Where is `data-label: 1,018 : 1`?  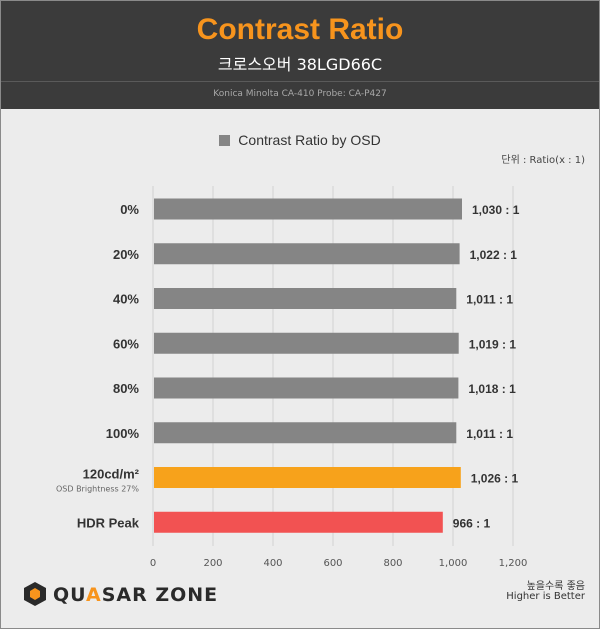
data-label: 1,018 : 1 is located at coordinates (492, 389).